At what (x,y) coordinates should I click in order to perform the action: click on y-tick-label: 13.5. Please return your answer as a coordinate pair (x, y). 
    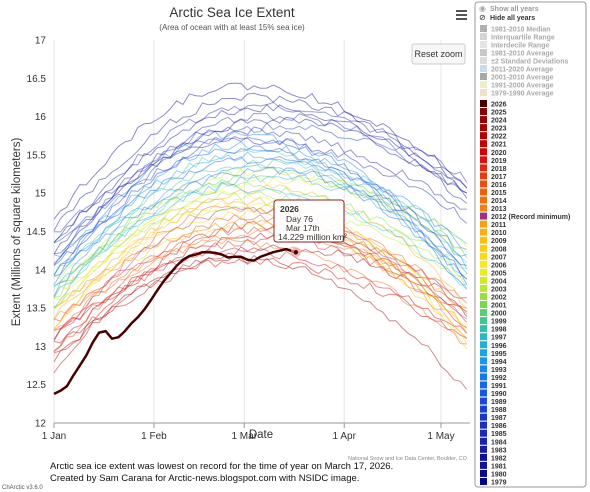
    Looking at the image, I should click on (37, 309).